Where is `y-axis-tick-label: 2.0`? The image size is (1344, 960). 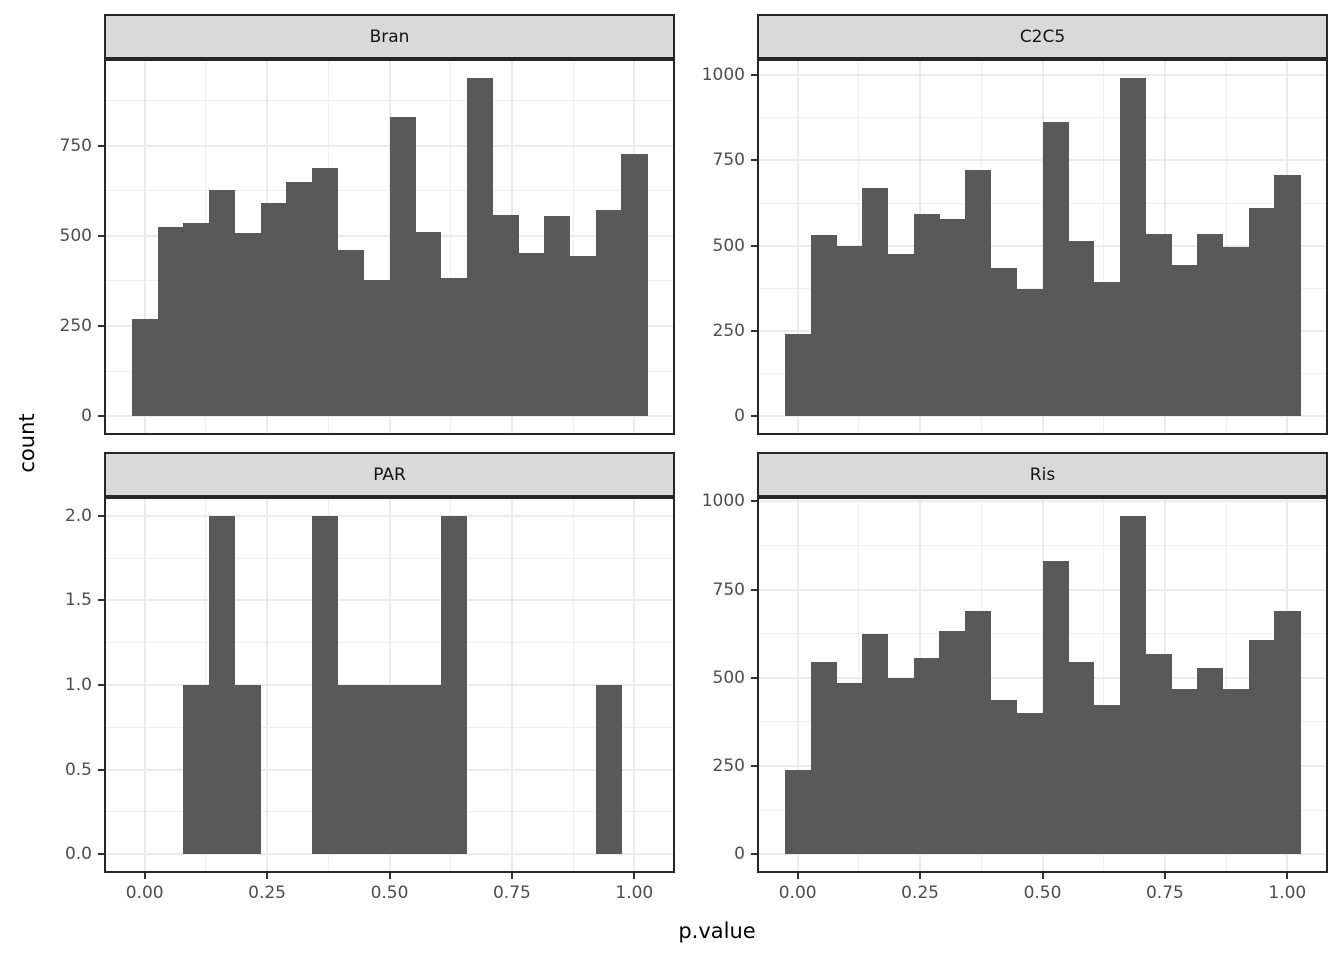 y-axis-tick-label: 2.0 is located at coordinates (78, 515).